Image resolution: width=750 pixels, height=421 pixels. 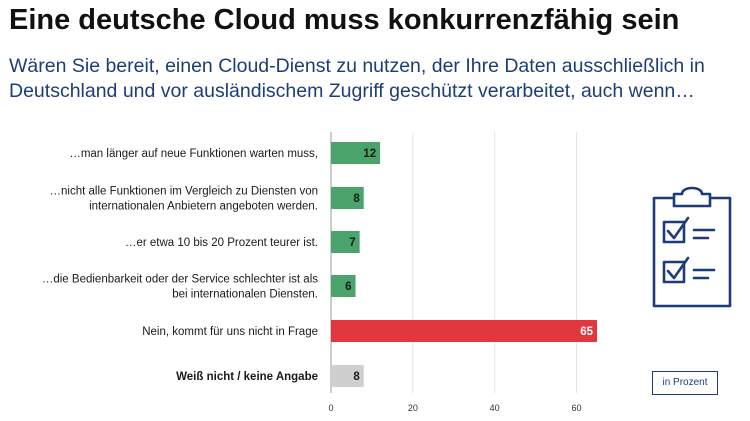 I want to click on bar-value-label: 7, so click(x=352, y=243).